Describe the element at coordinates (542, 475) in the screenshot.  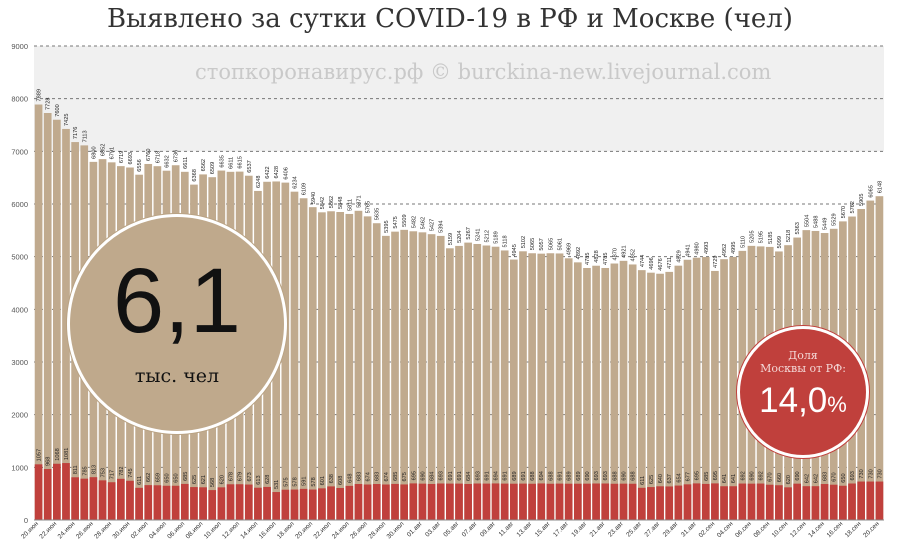
I see `moscow-data-label: 694` at that location.